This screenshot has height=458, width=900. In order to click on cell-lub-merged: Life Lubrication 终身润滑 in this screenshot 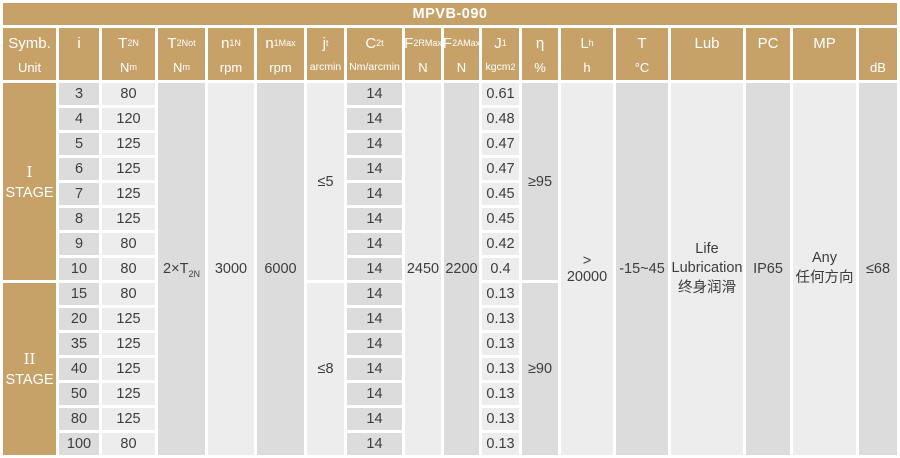, I will do `click(707, 269)`.